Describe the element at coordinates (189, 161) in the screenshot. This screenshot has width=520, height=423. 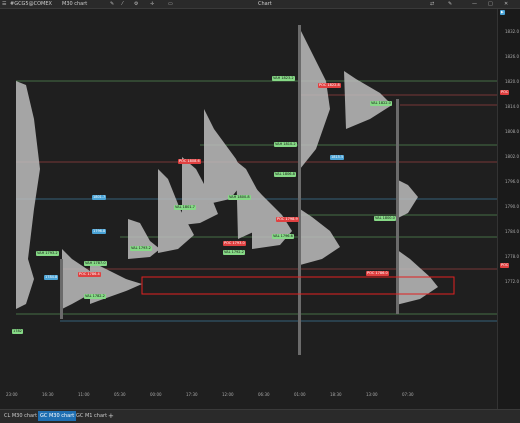
I see `poc-label: POC 1808.6` at that location.